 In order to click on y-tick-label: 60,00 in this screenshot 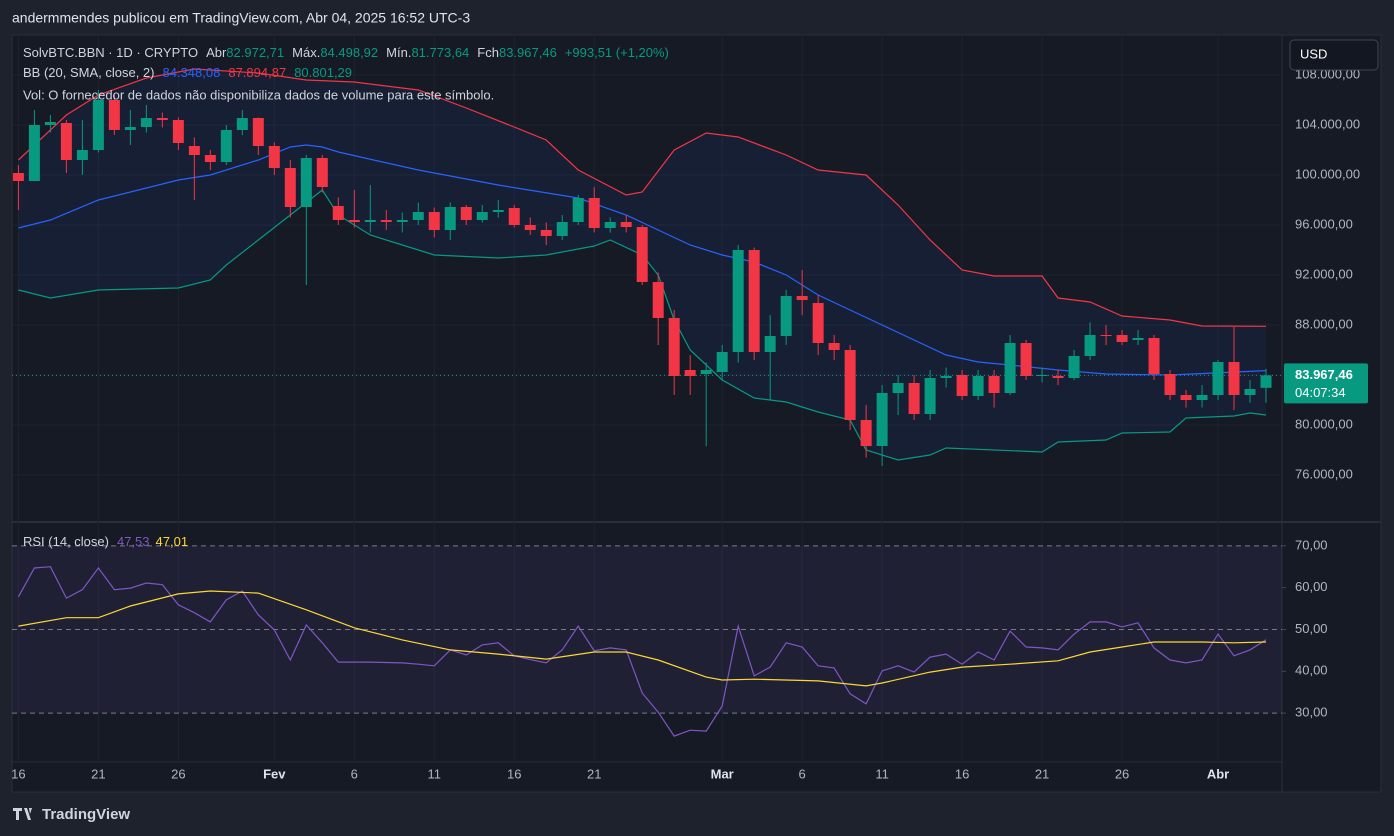, I will do `click(1311, 586)`.